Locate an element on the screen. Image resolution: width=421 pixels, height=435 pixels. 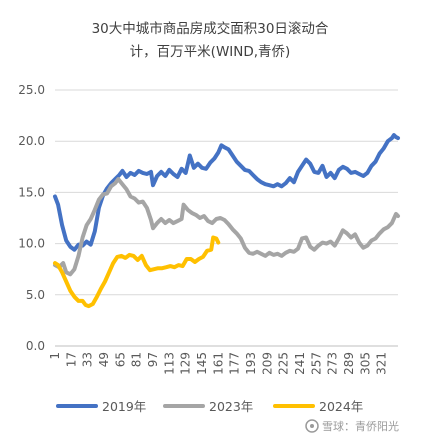
y-tick-label: 25.0 is located at coordinates (31, 90).